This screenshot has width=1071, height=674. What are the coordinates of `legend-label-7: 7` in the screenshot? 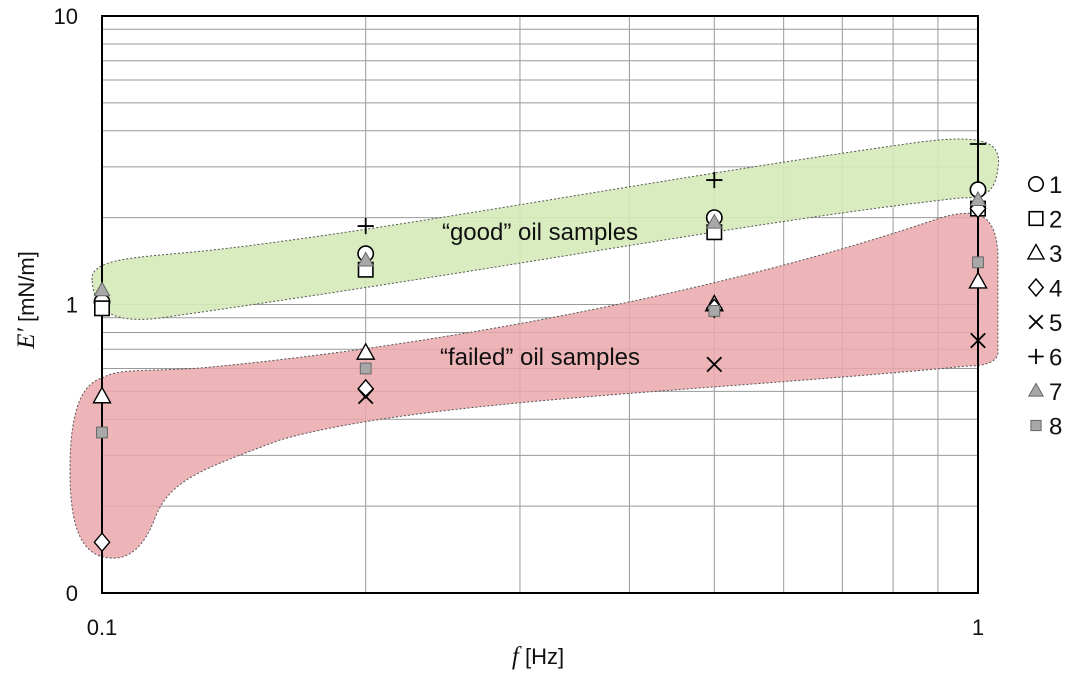 It's located at (1055, 392).